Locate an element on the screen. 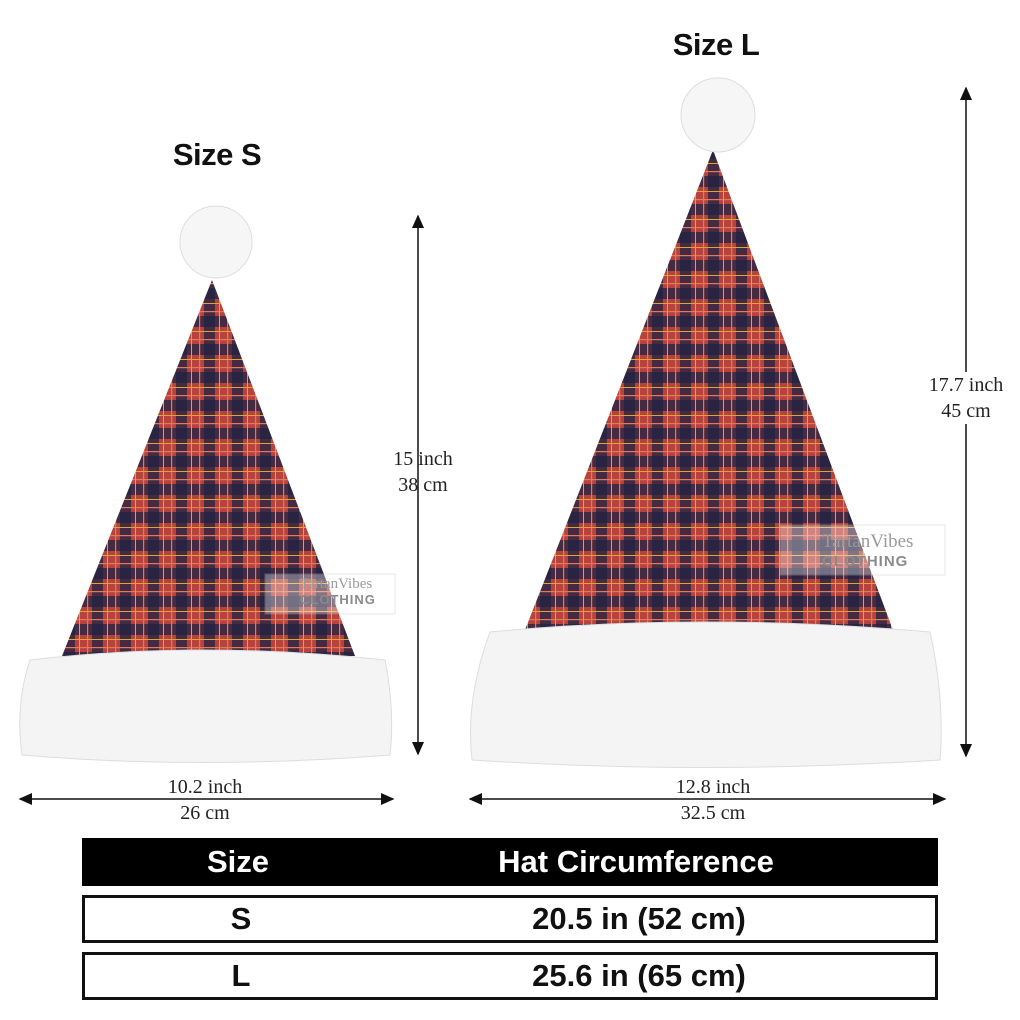  size-s-height: 15 inch 38 cm is located at coordinates (423, 472).